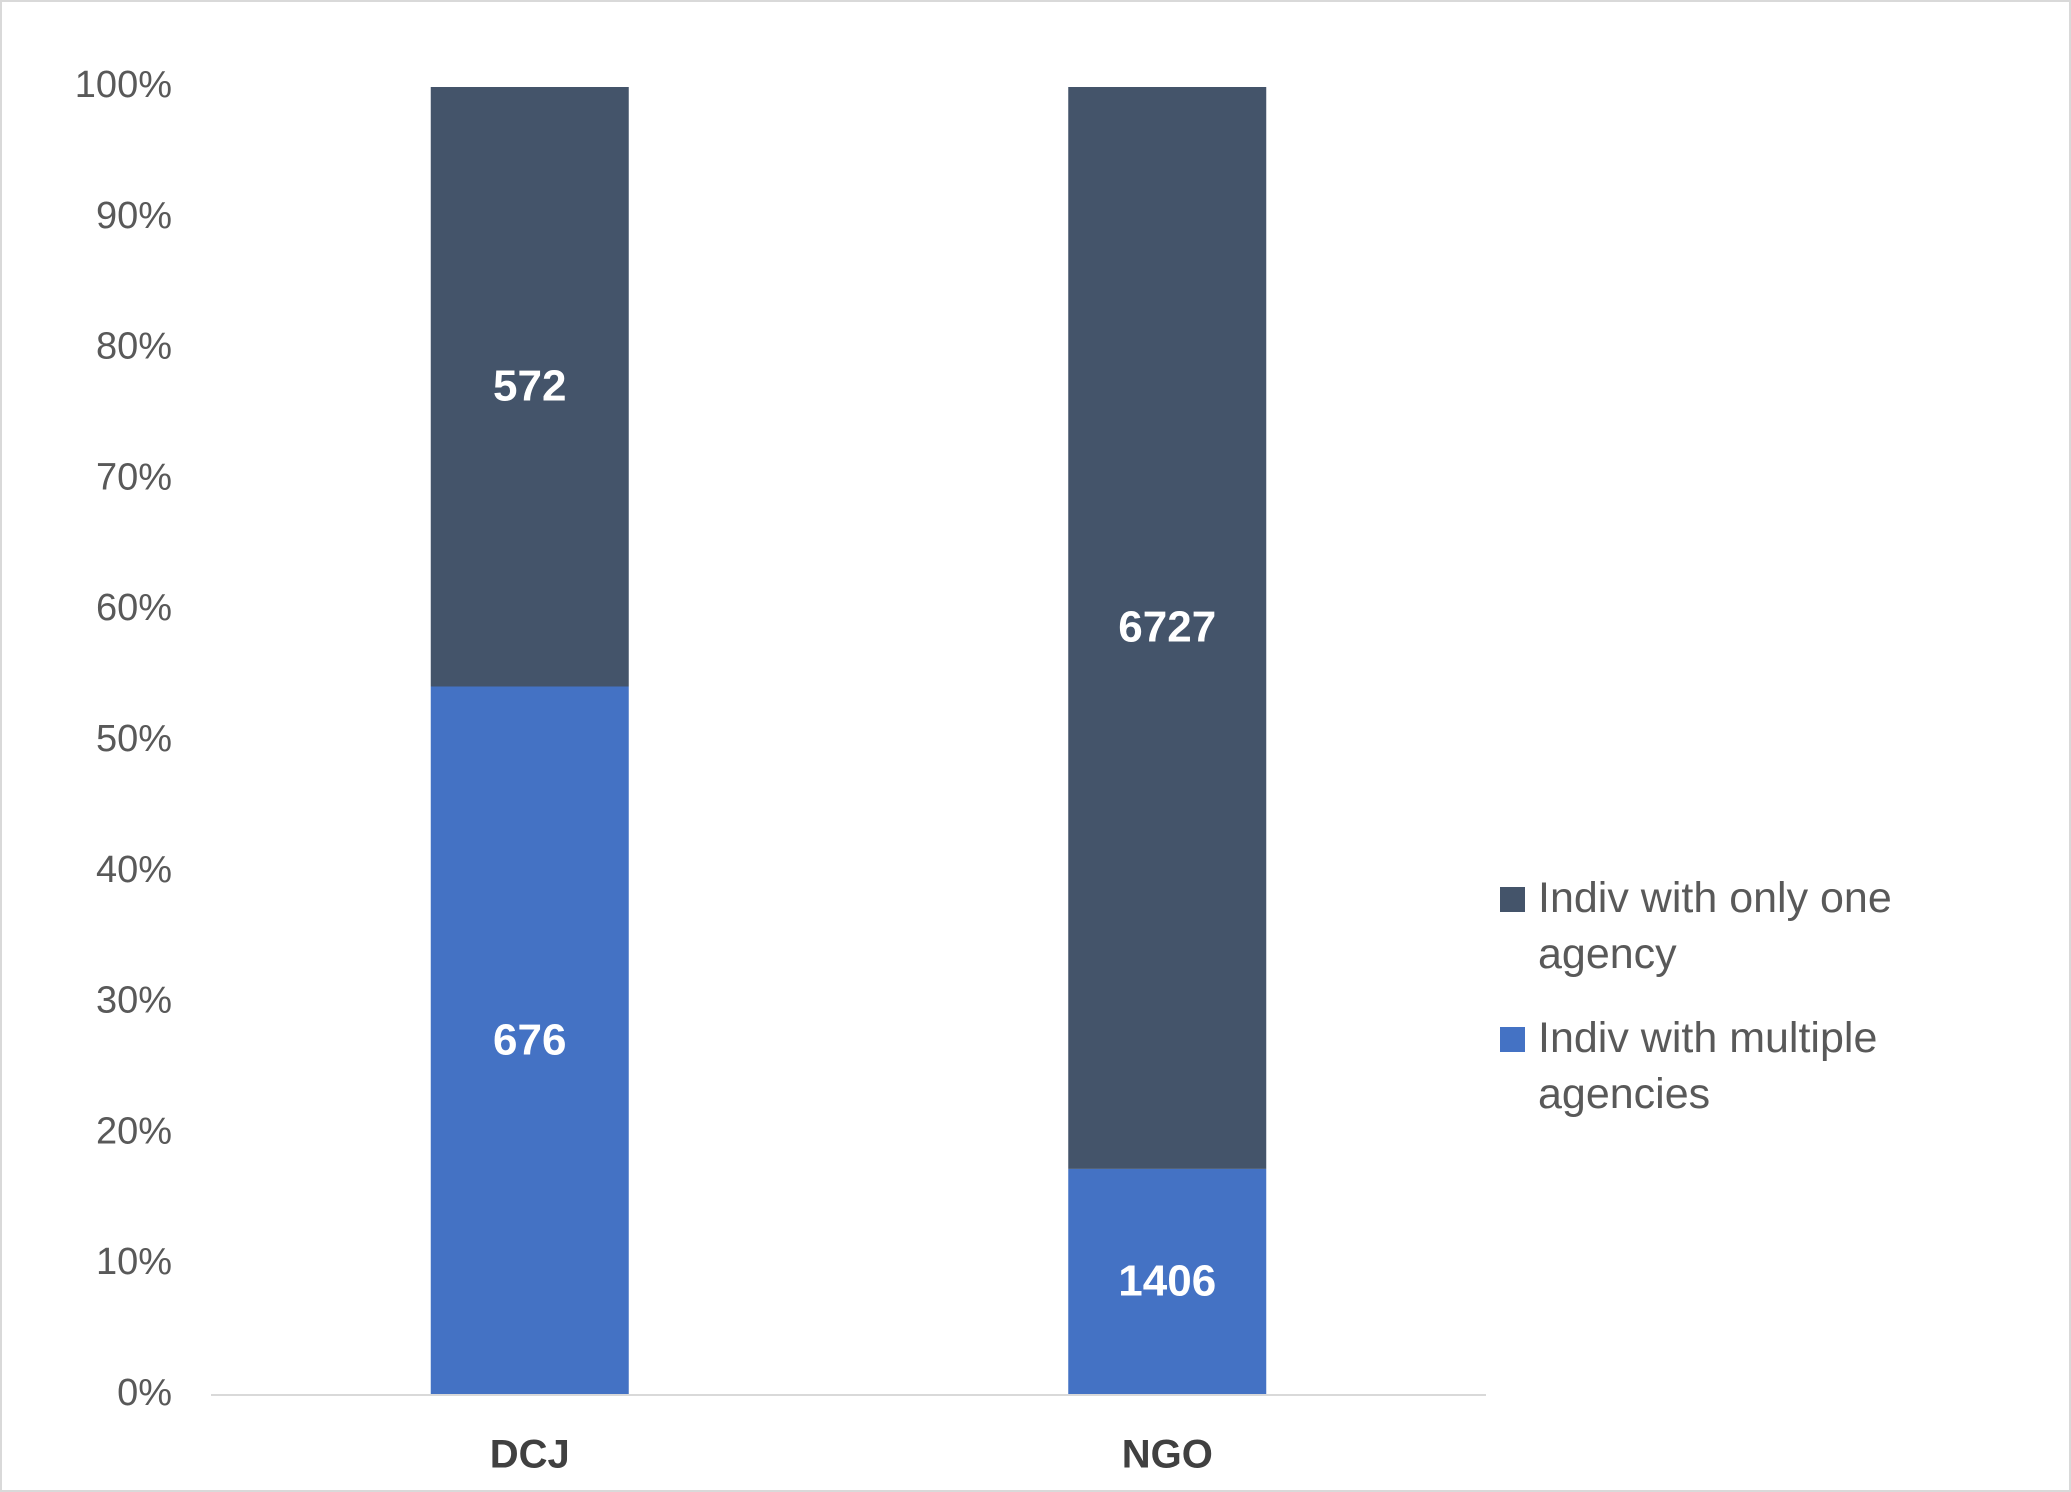  I want to click on y-tick-label: 50%, so click(134, 739).